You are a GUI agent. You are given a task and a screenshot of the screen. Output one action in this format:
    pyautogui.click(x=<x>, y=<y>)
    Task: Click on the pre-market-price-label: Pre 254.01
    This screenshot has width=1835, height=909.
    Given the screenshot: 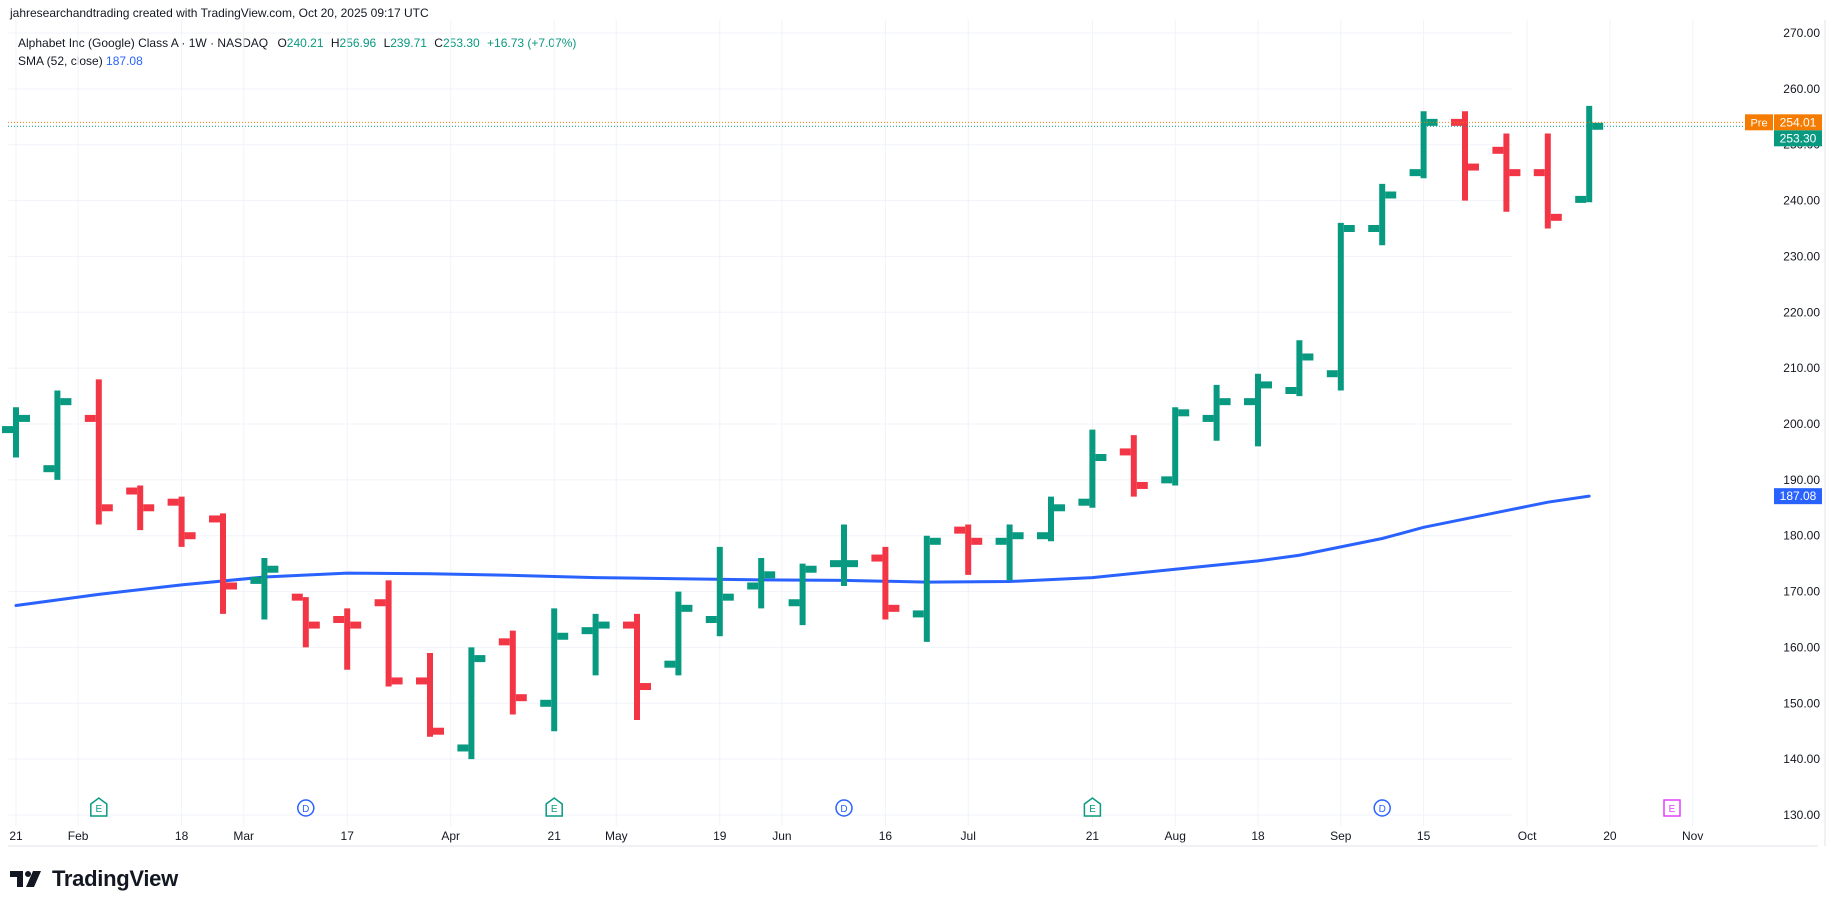 What is the action you would take?
    pyautogui.click(x=1783, y=122)
    